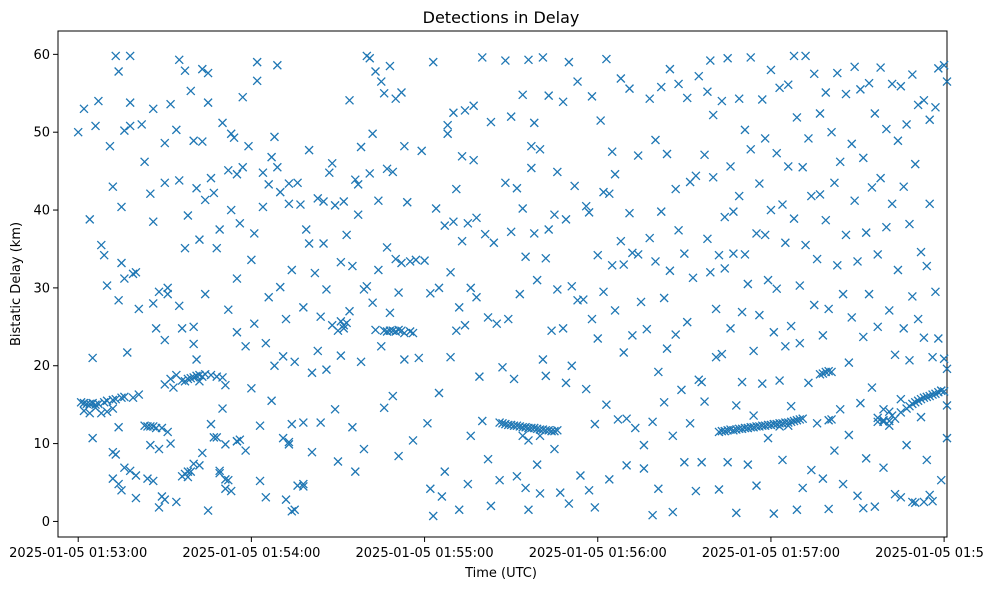  Describe the element at coordinates (41, 211) in the screenshot. I see `y-tick-label: 40` at that location.